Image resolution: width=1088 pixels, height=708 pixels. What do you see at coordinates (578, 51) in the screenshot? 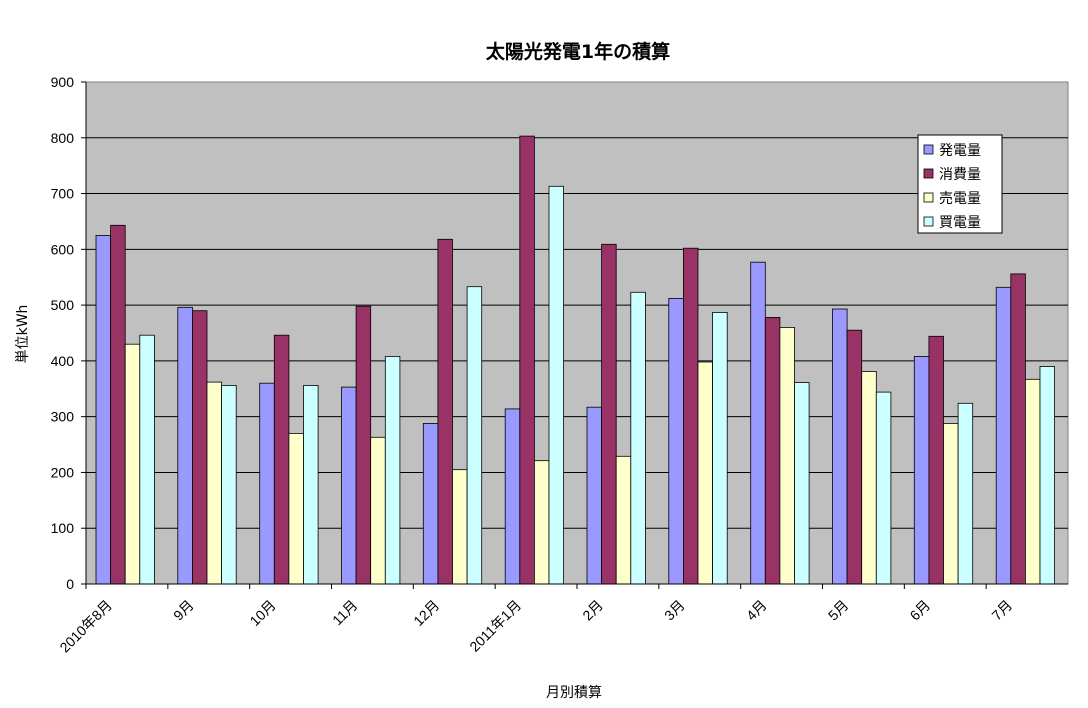
I see `chart-title: 太陽光発電1年の積算` at bounding box center [578, 51].